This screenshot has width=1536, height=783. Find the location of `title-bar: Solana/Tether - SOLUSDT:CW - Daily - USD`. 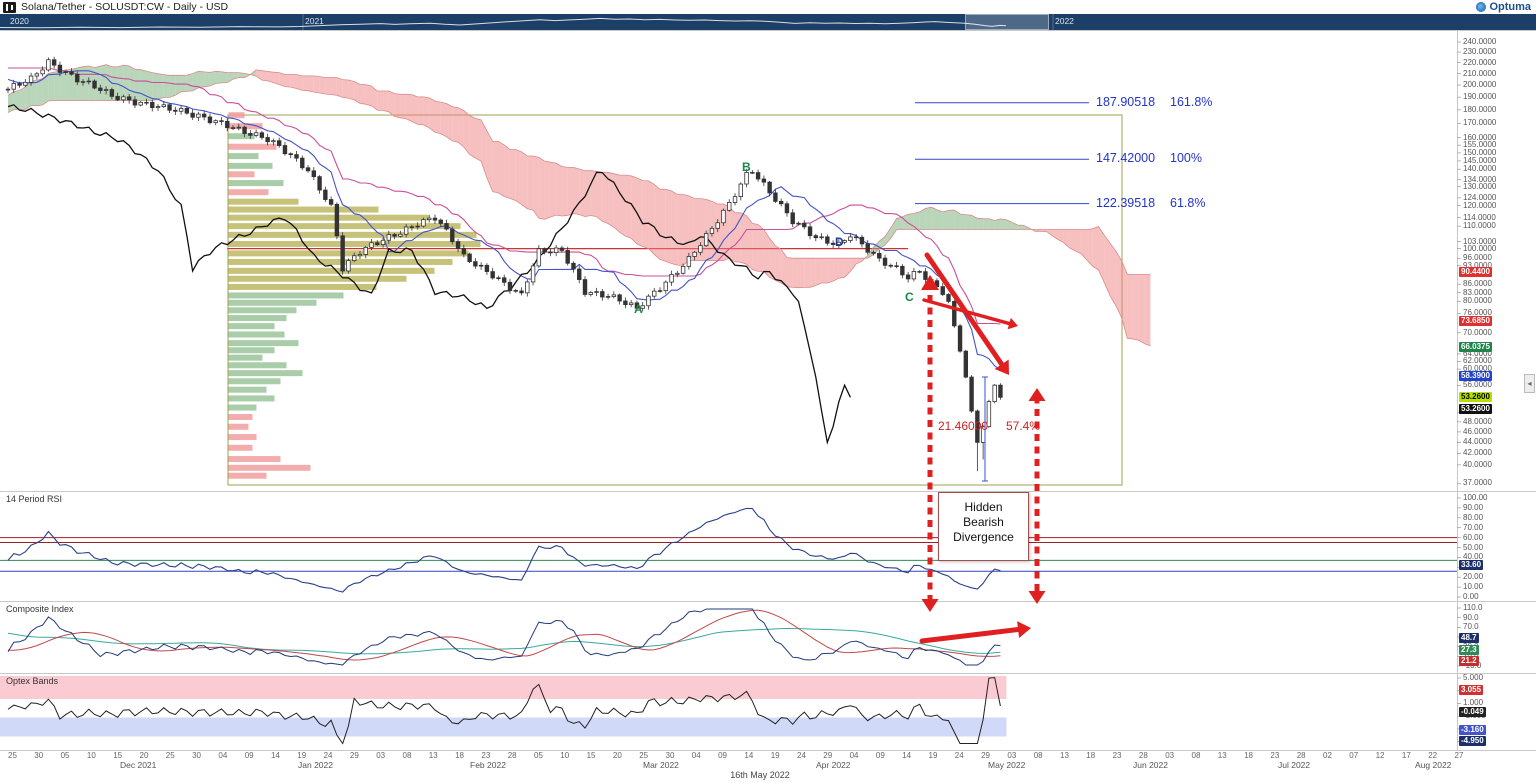

title-bar: Solana/Tether - SOLUSDT:CW - Daily - USD is located at coordinates (768, 7).